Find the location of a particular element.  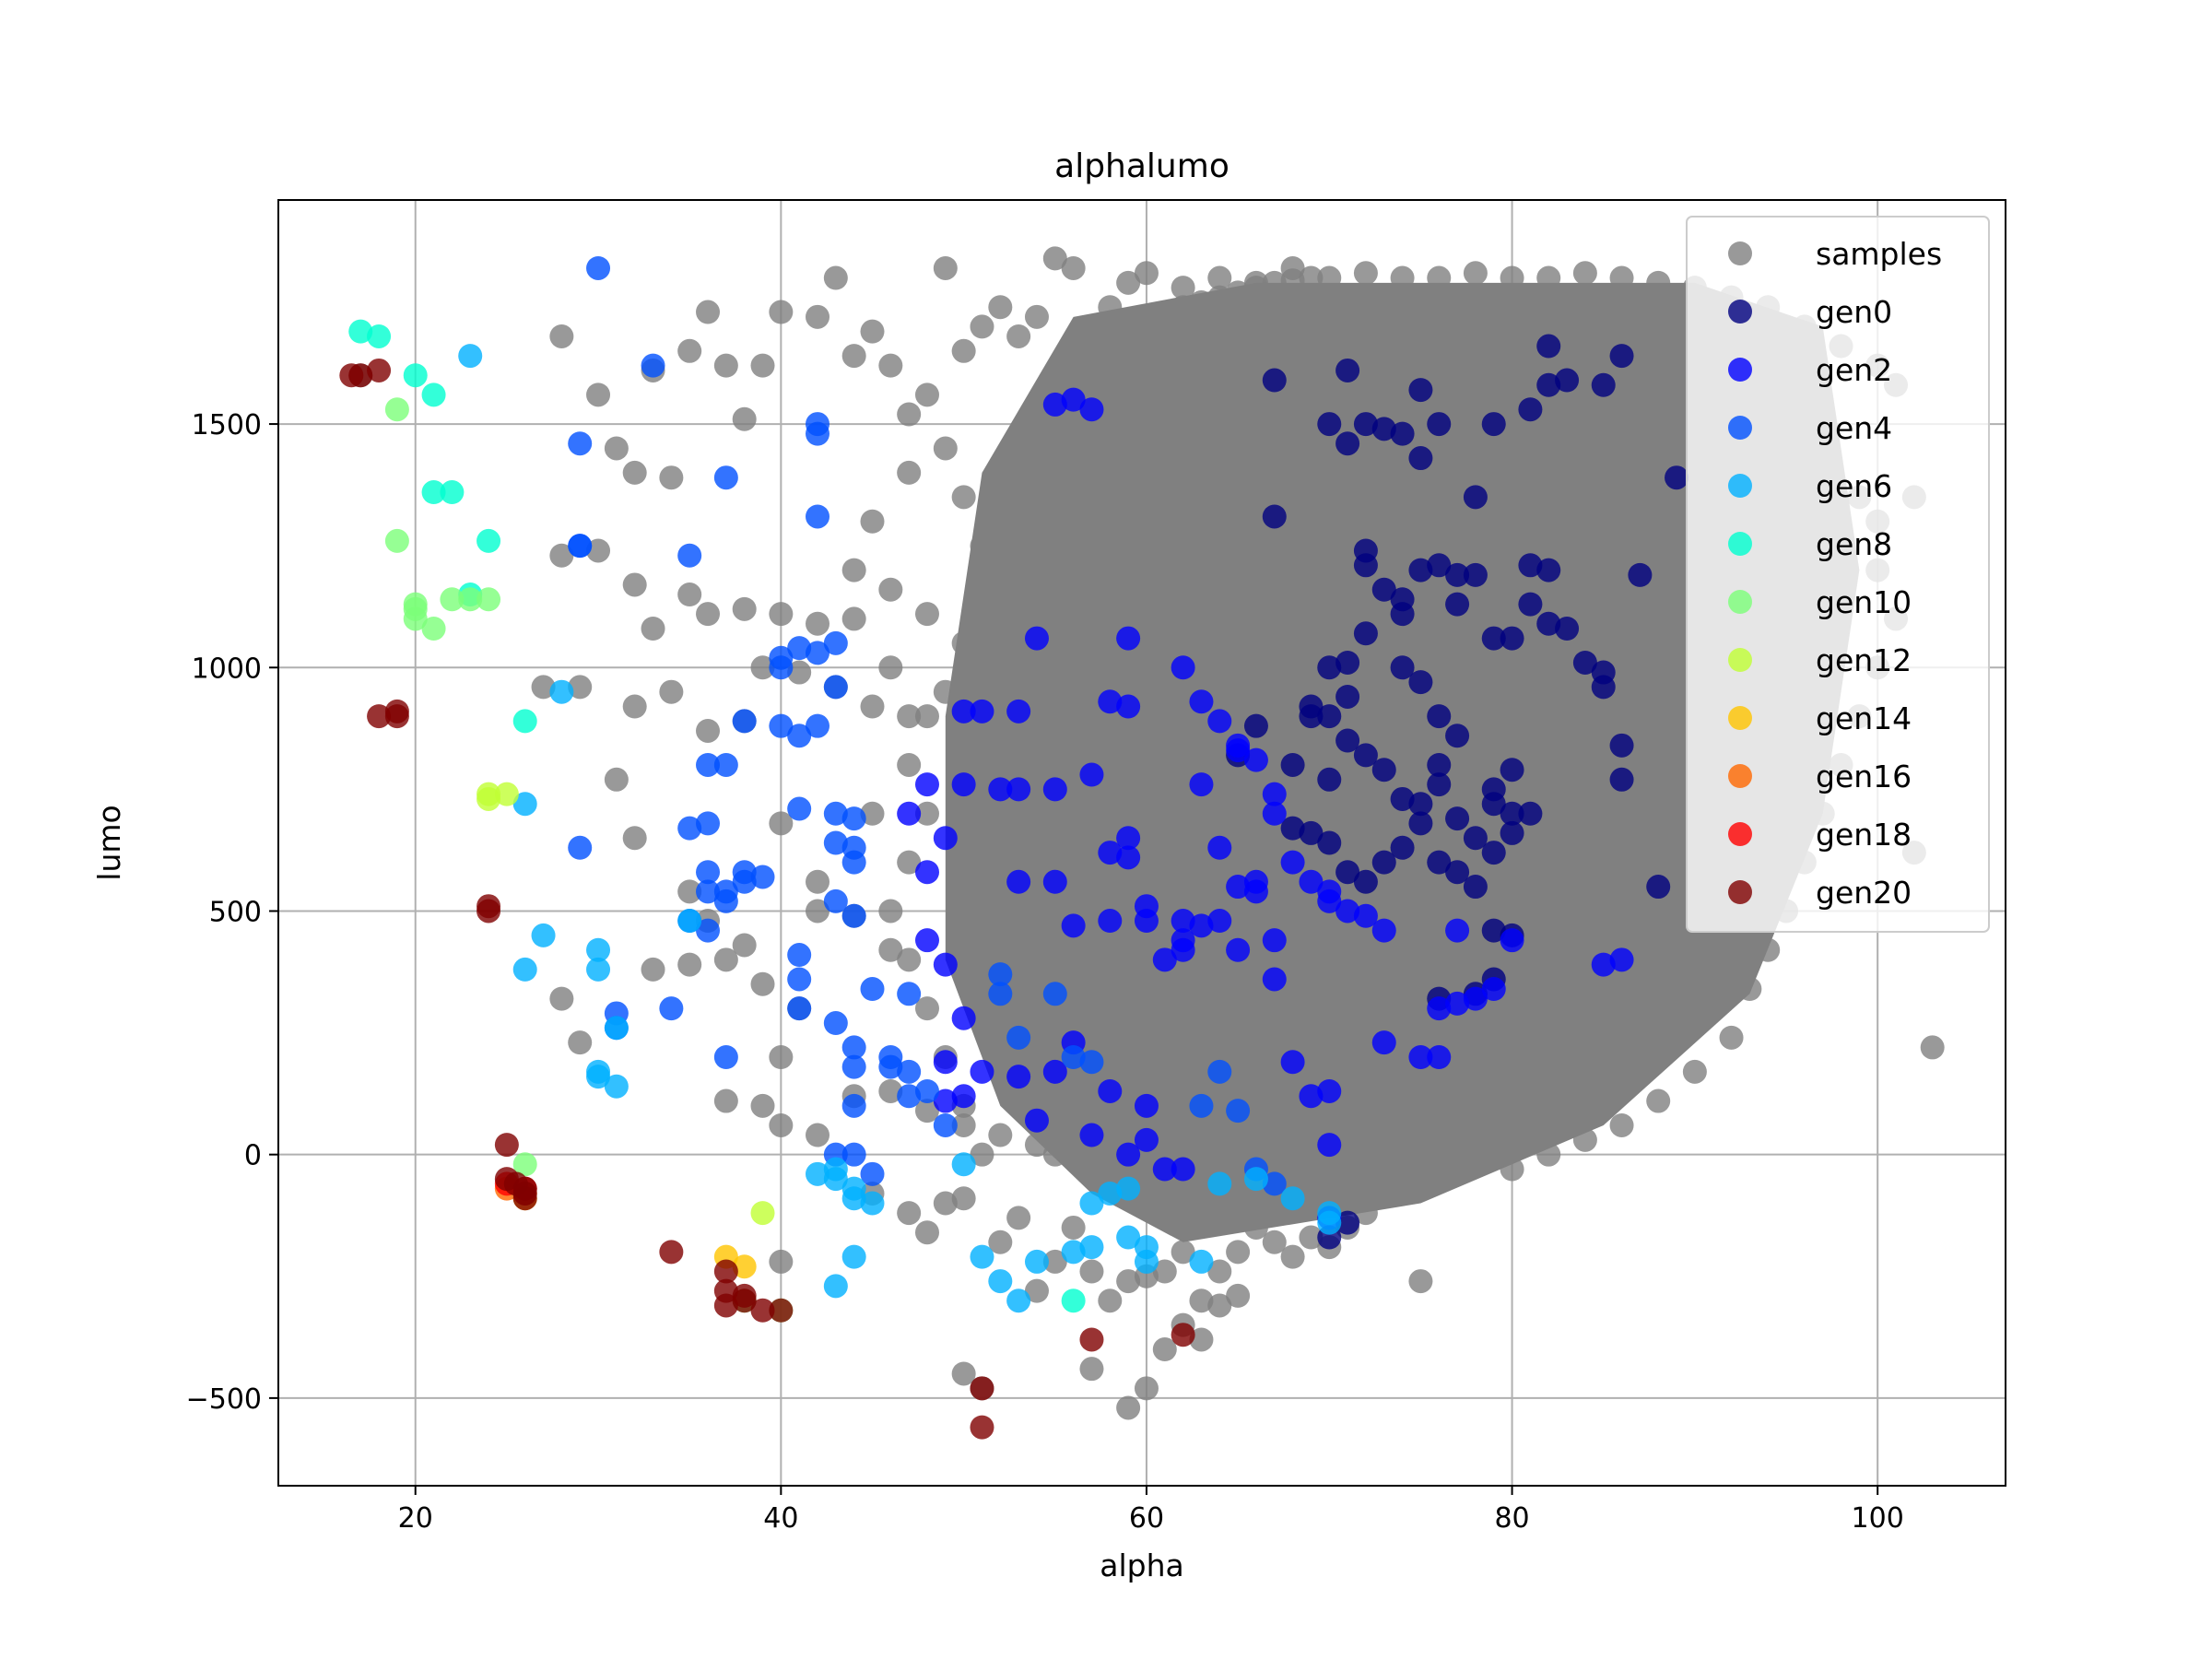

legend-label: gen4 is located at coordinates (1854, 428).